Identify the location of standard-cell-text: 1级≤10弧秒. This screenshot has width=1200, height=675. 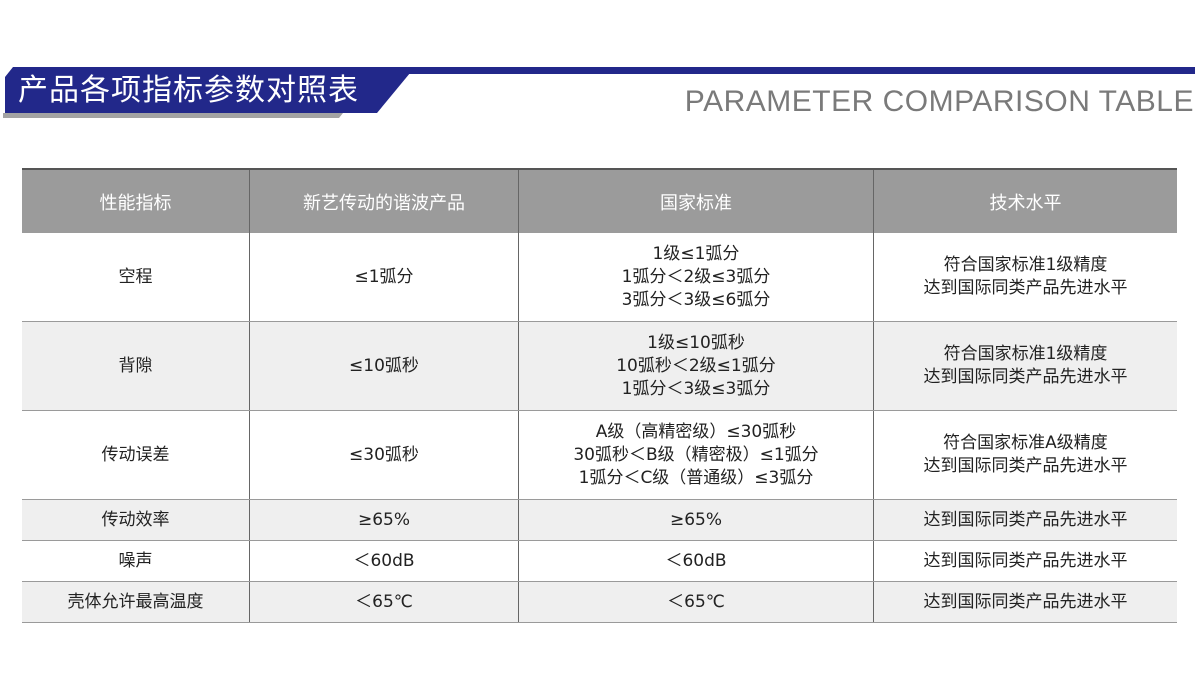
(696, 342).